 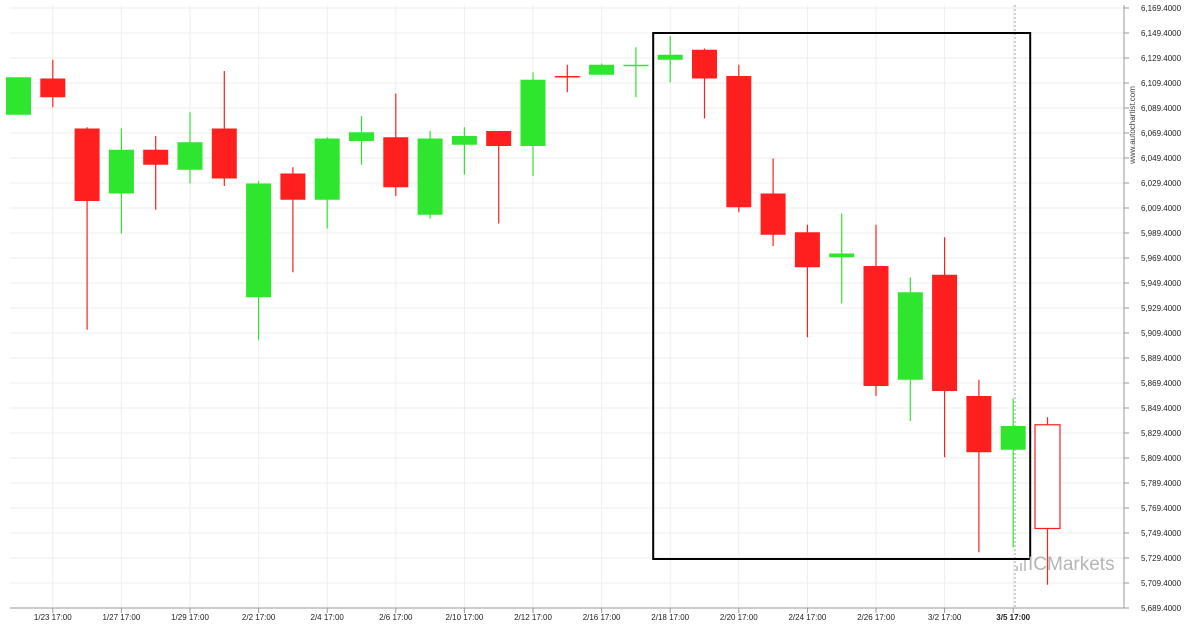 I want to click on y-tick-label: 6,129.4000, so click(x=1161, y=58).